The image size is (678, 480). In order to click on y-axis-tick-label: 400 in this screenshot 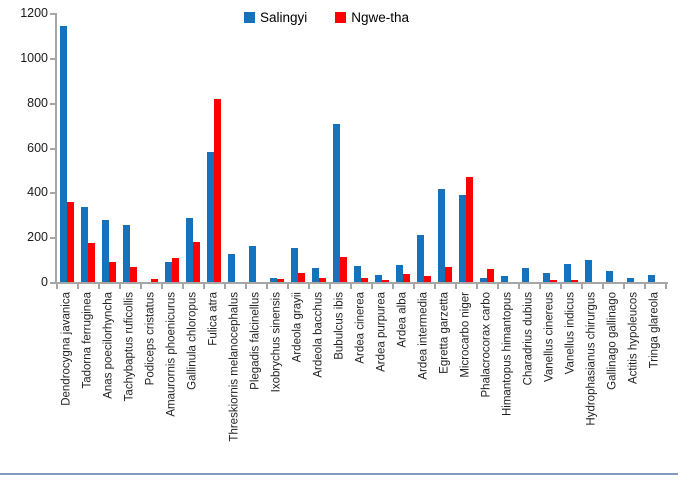, I will do `click(37, 192)`.